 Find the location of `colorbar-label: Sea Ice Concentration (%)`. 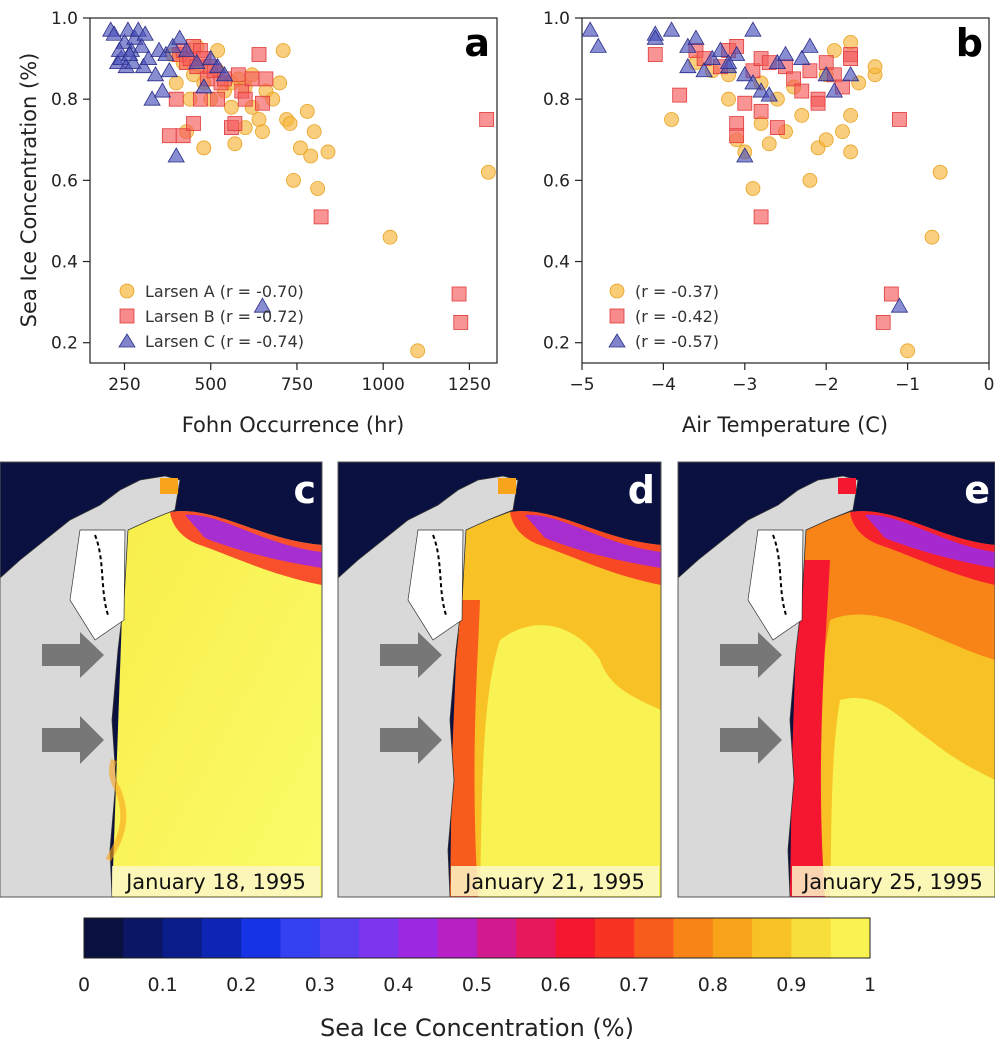

colorbar-label: Sea Ice Concentration (%) is located at coordinates (477, 1028).